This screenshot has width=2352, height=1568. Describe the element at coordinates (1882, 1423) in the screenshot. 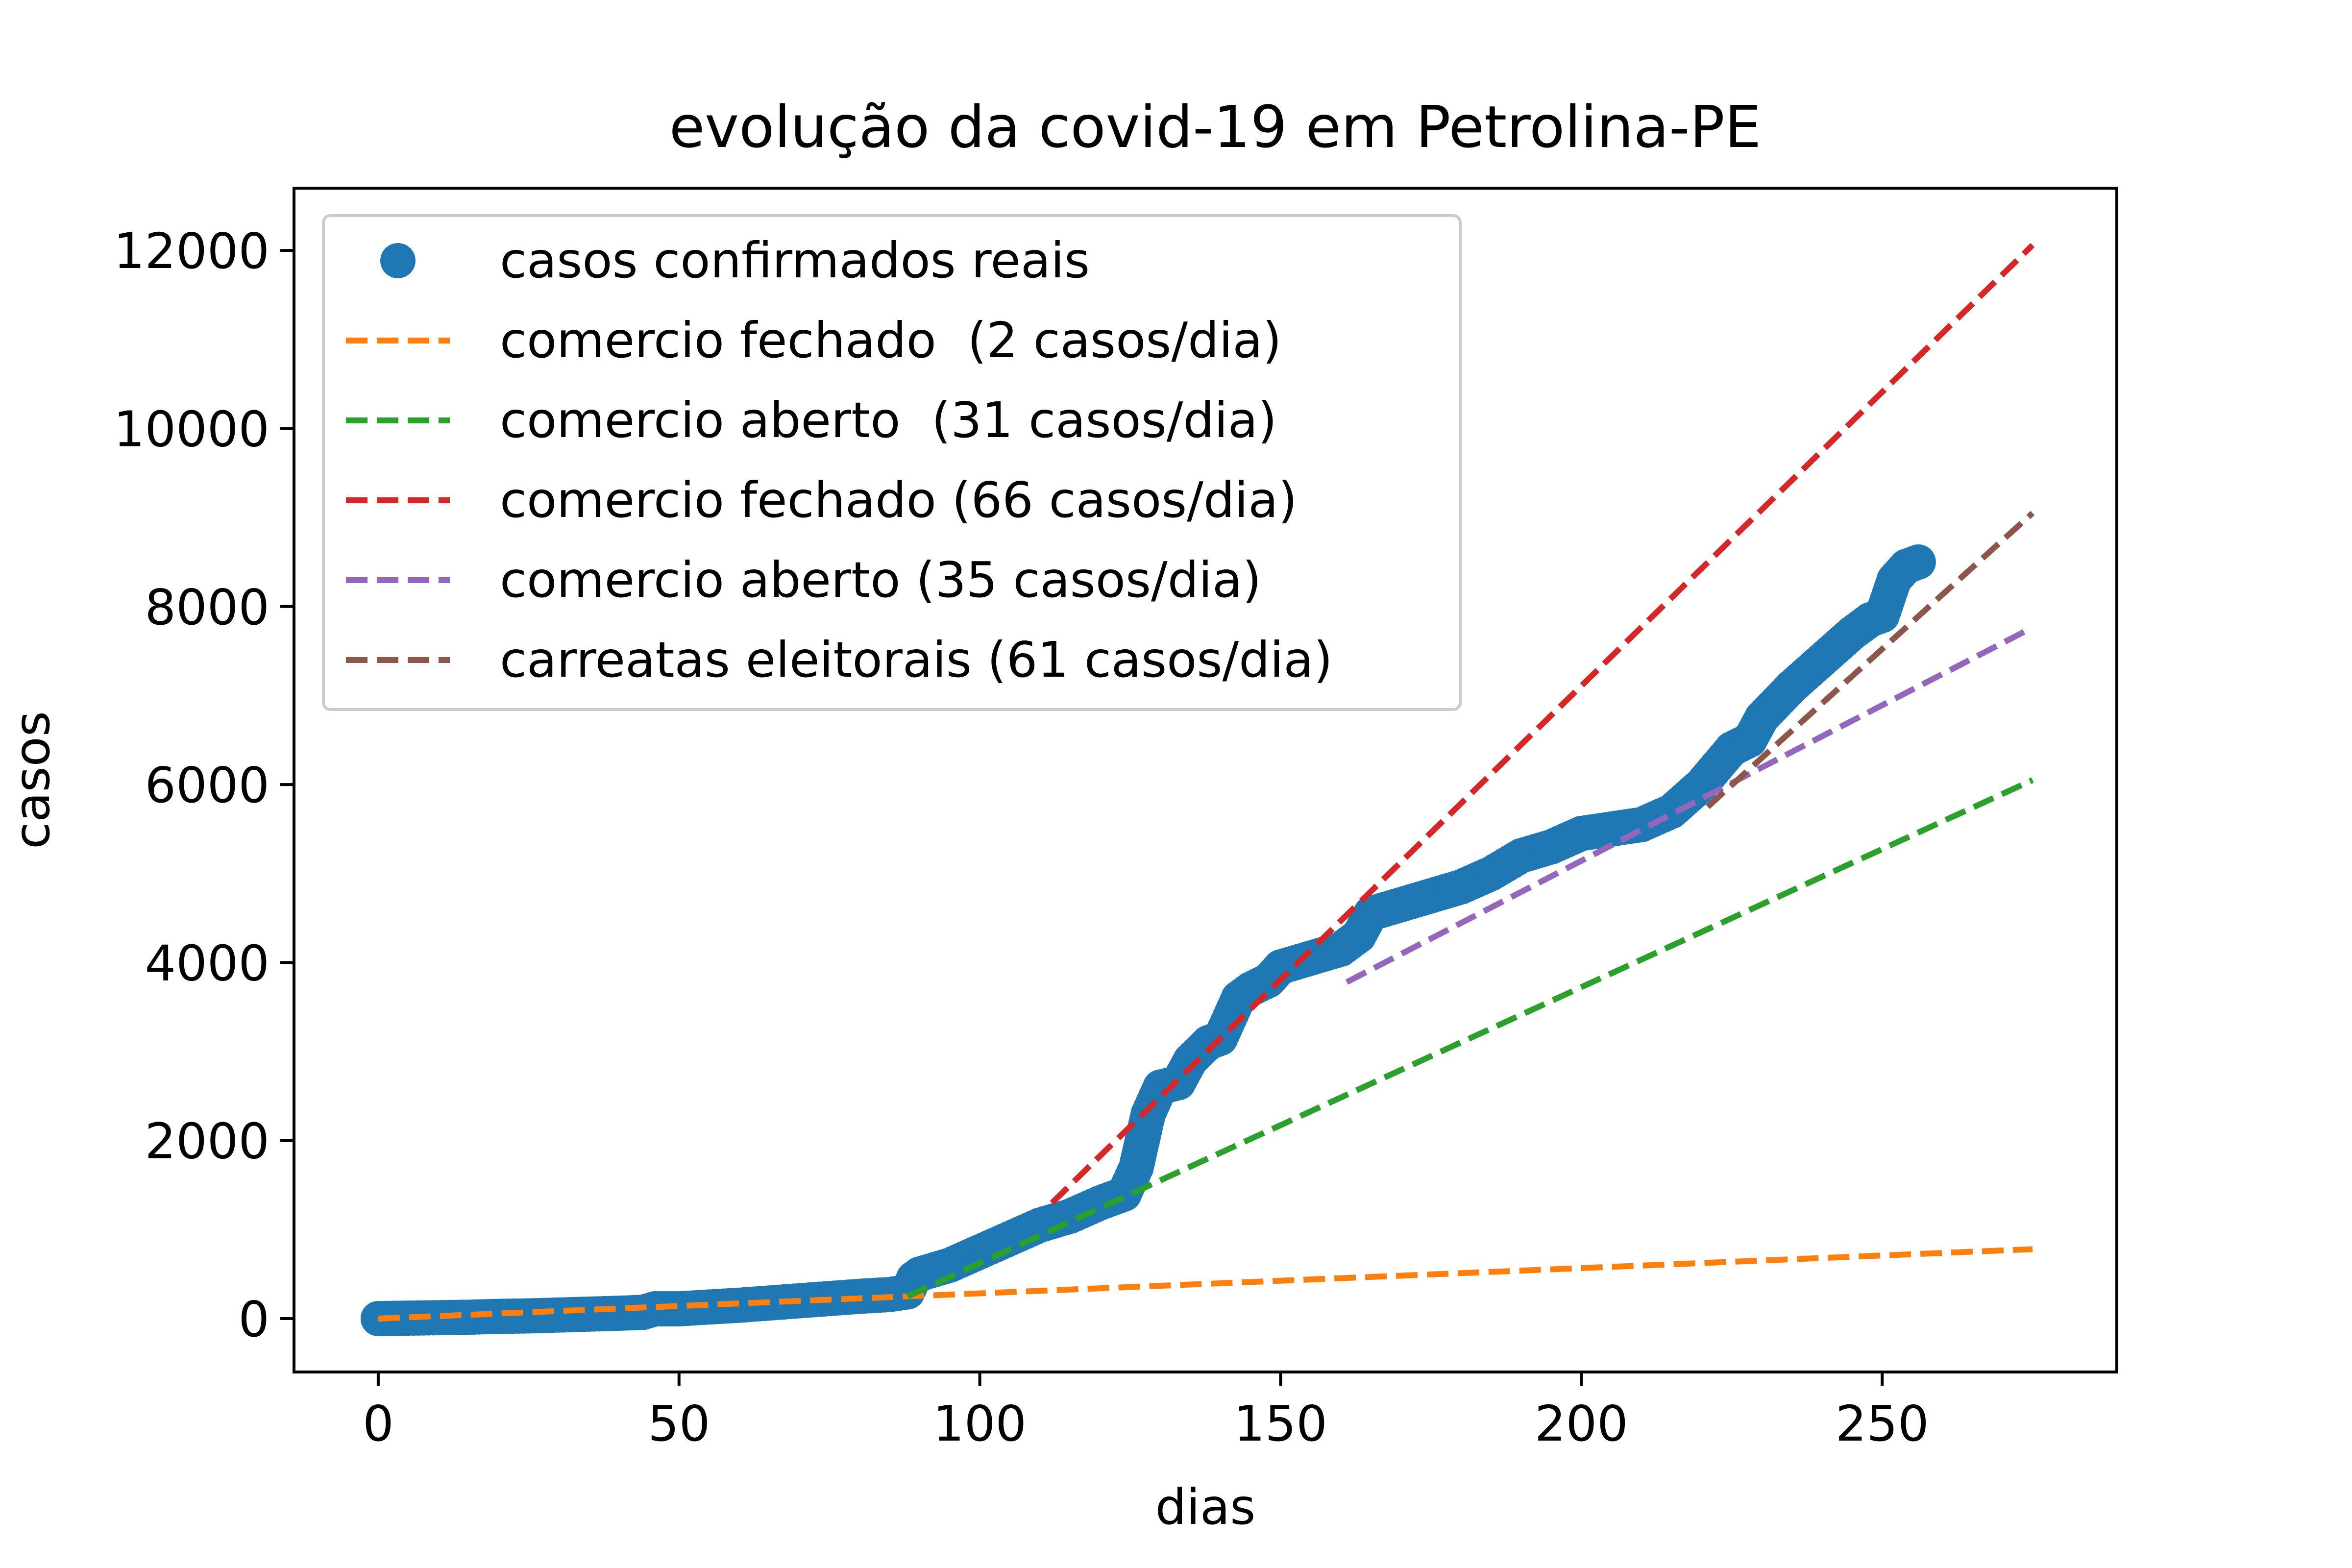

I see `x-tick-label: 250` at that location.